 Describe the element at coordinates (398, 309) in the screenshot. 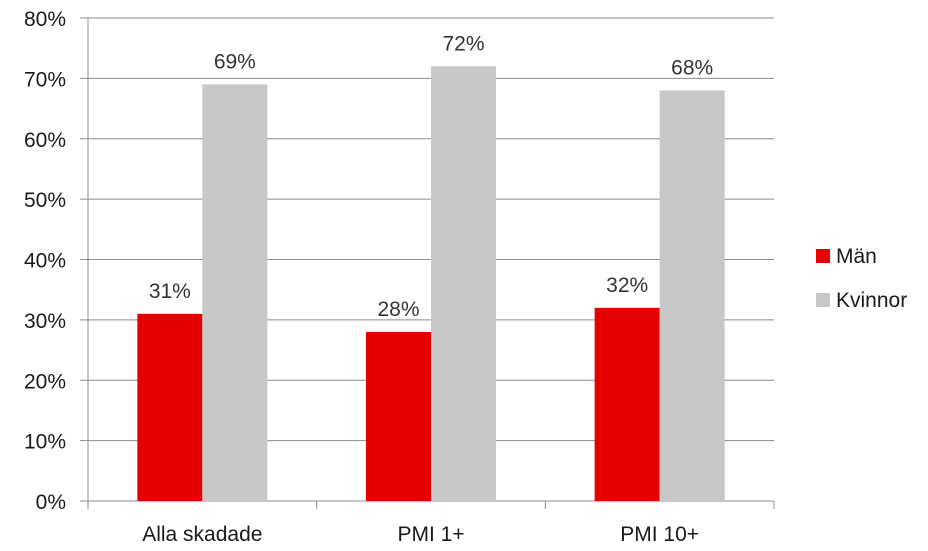

I see `bar-value-label: 28%` at that location.